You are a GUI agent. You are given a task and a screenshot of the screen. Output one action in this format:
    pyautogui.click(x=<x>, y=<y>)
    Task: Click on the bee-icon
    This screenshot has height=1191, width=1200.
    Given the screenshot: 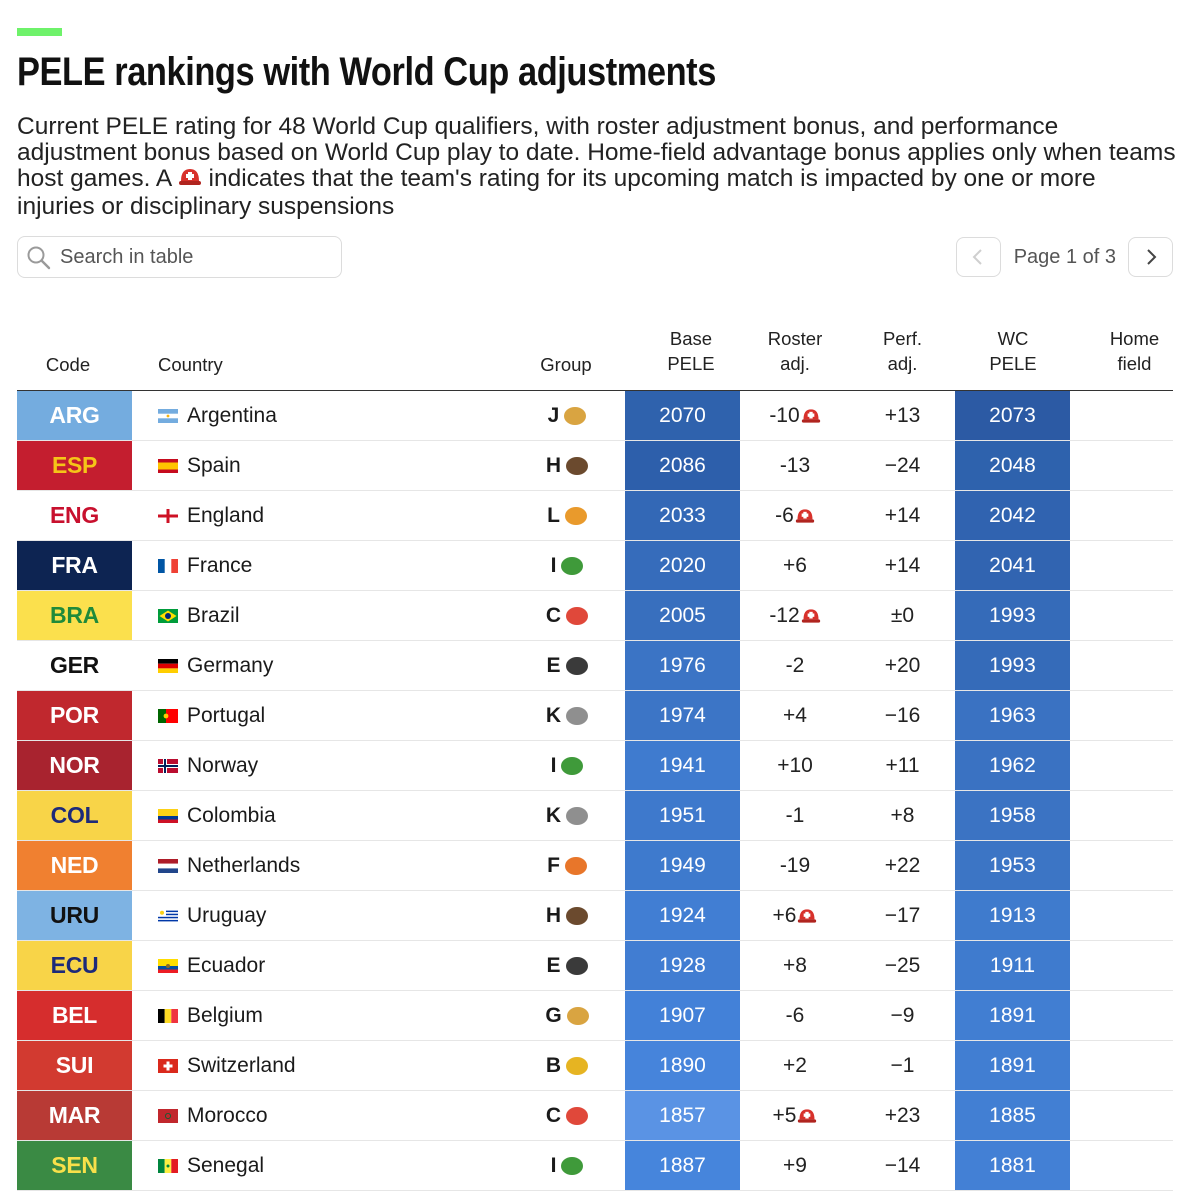 What is the action you would take?
    pyautogui.click(x=577, y=1065)
    